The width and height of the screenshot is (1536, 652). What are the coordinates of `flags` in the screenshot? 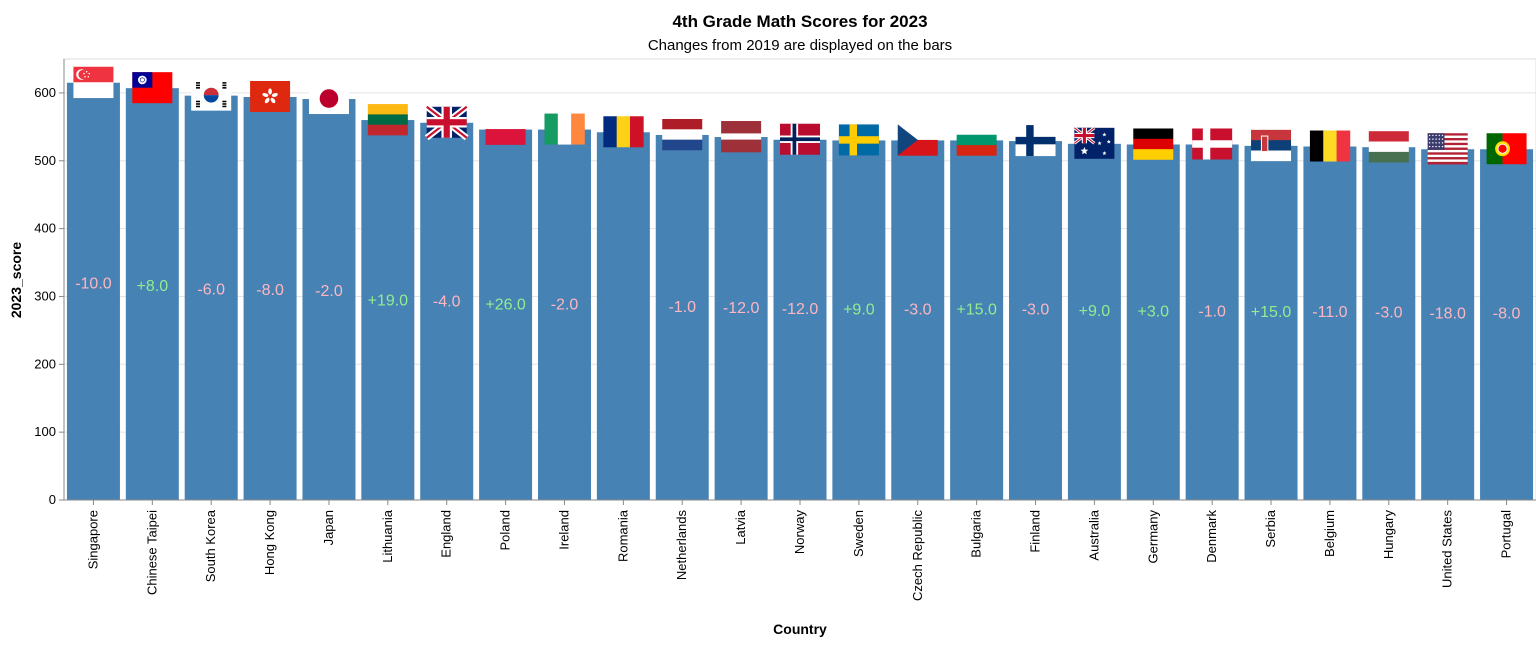 It's located at (800, 115).